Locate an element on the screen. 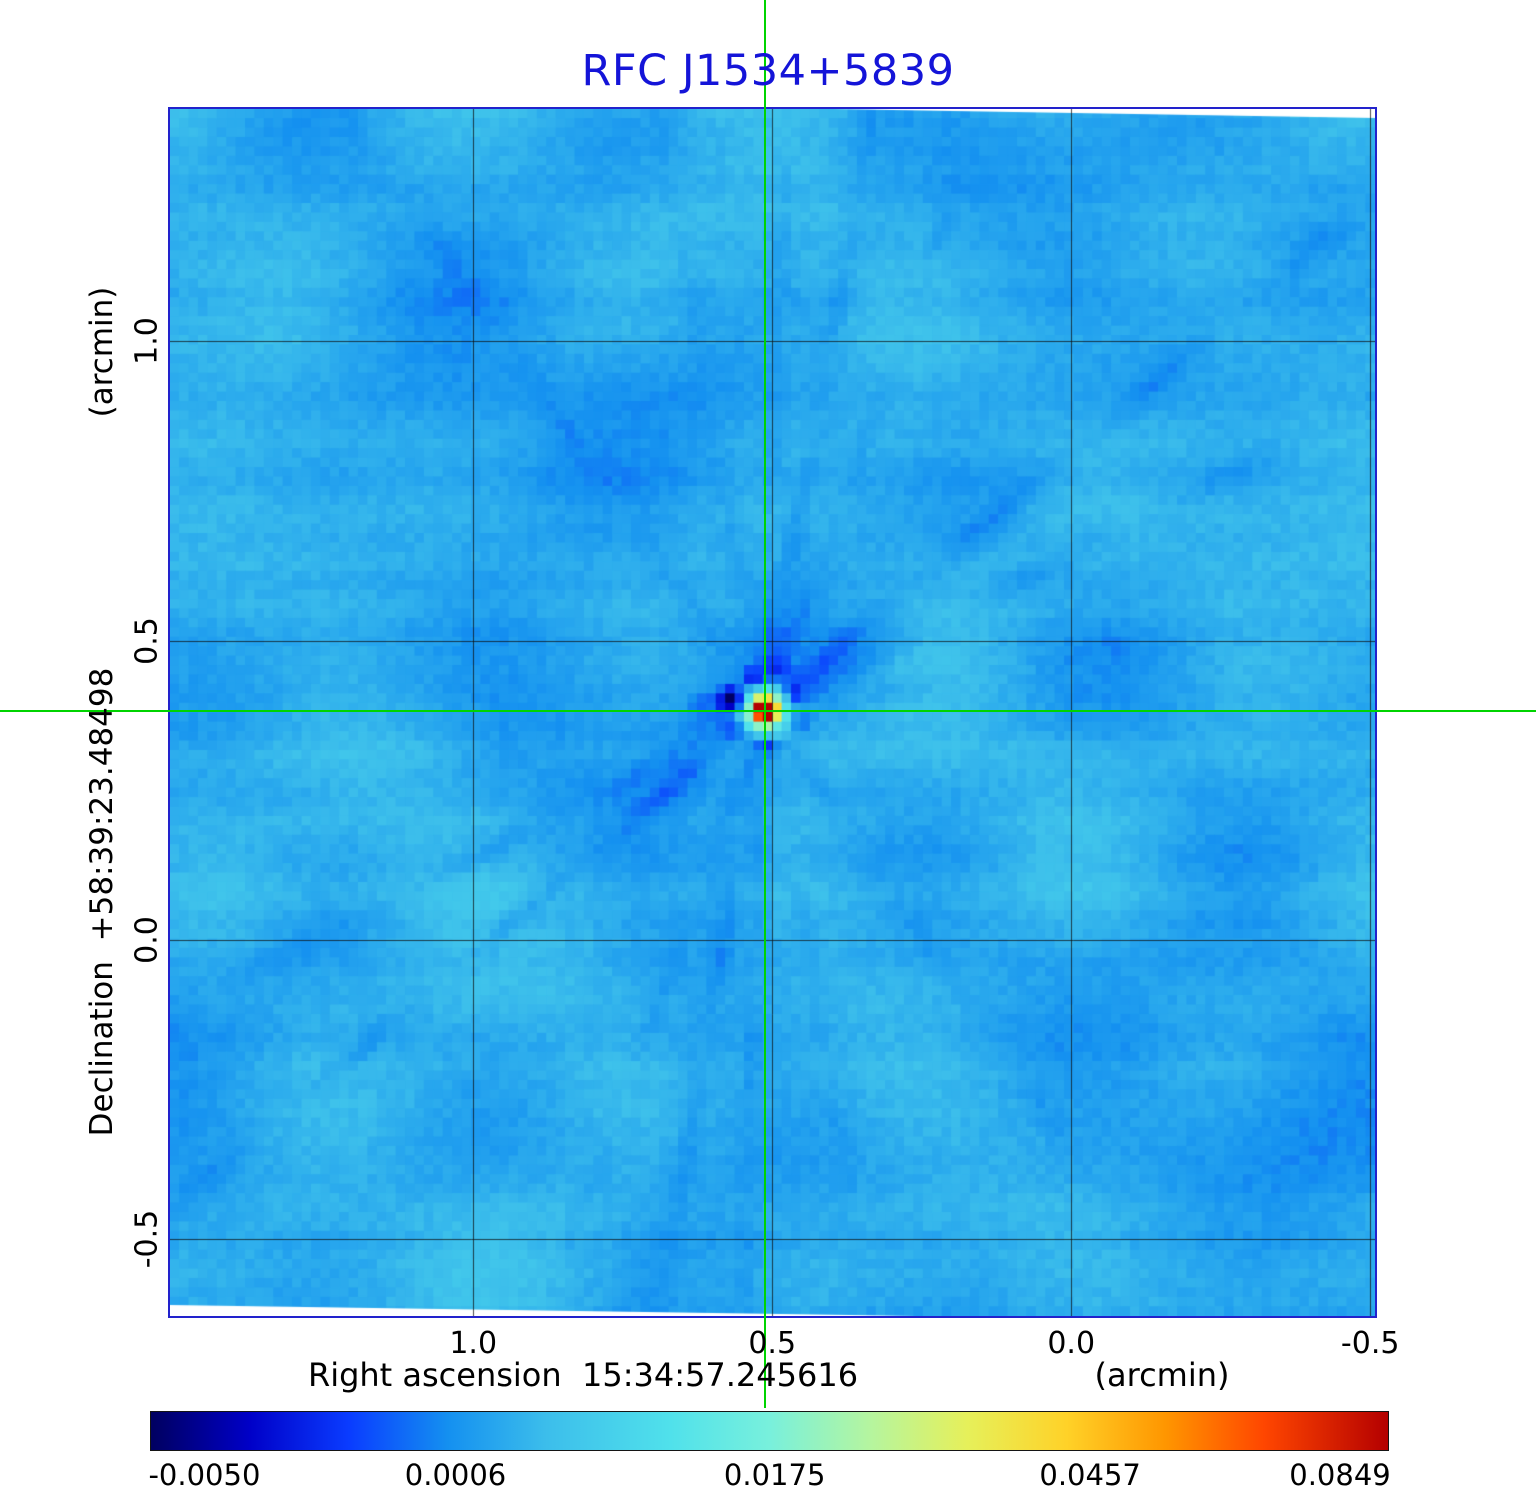 The height and width of the screenshot is (1511, 1536). x-tick-label: 0.5 is located at coordinates (772, 1343).